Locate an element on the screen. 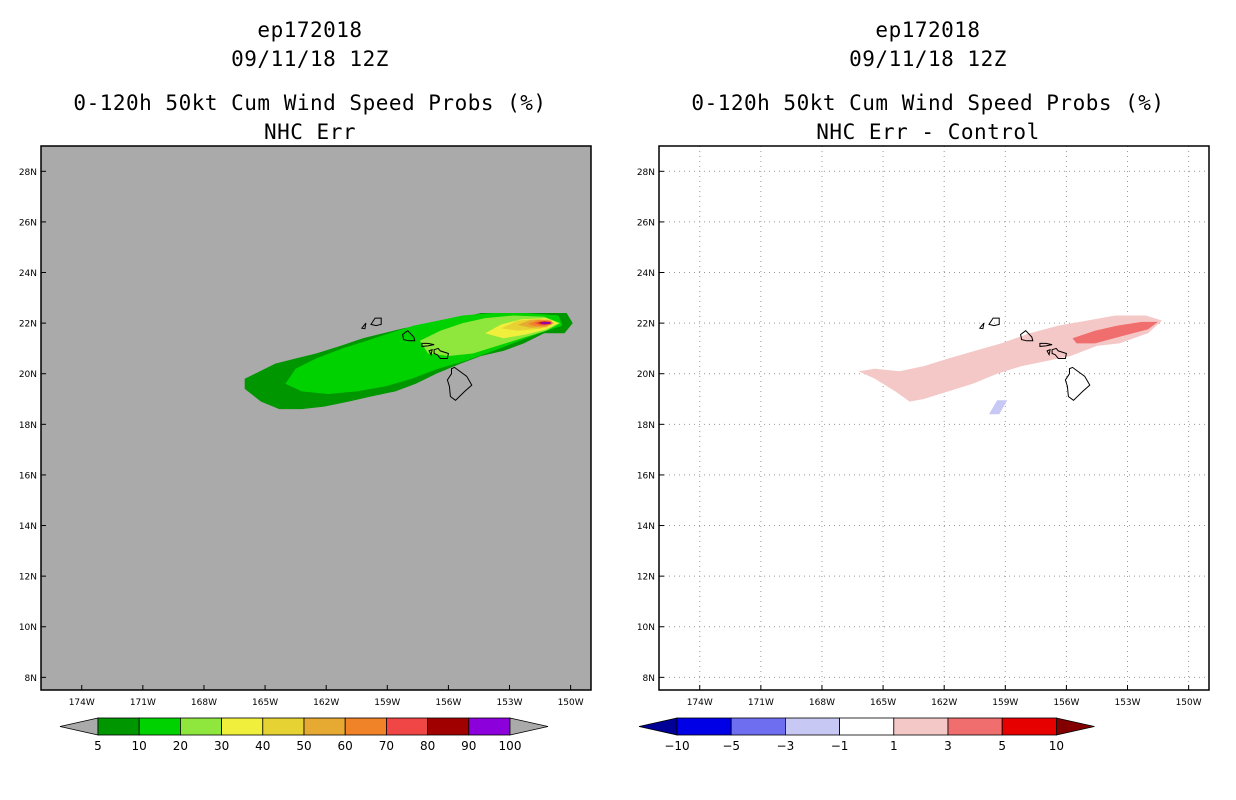 This screenshot has height=800, width=1236. right-colorbar-label: −1 is located at coordinates (840, 746).